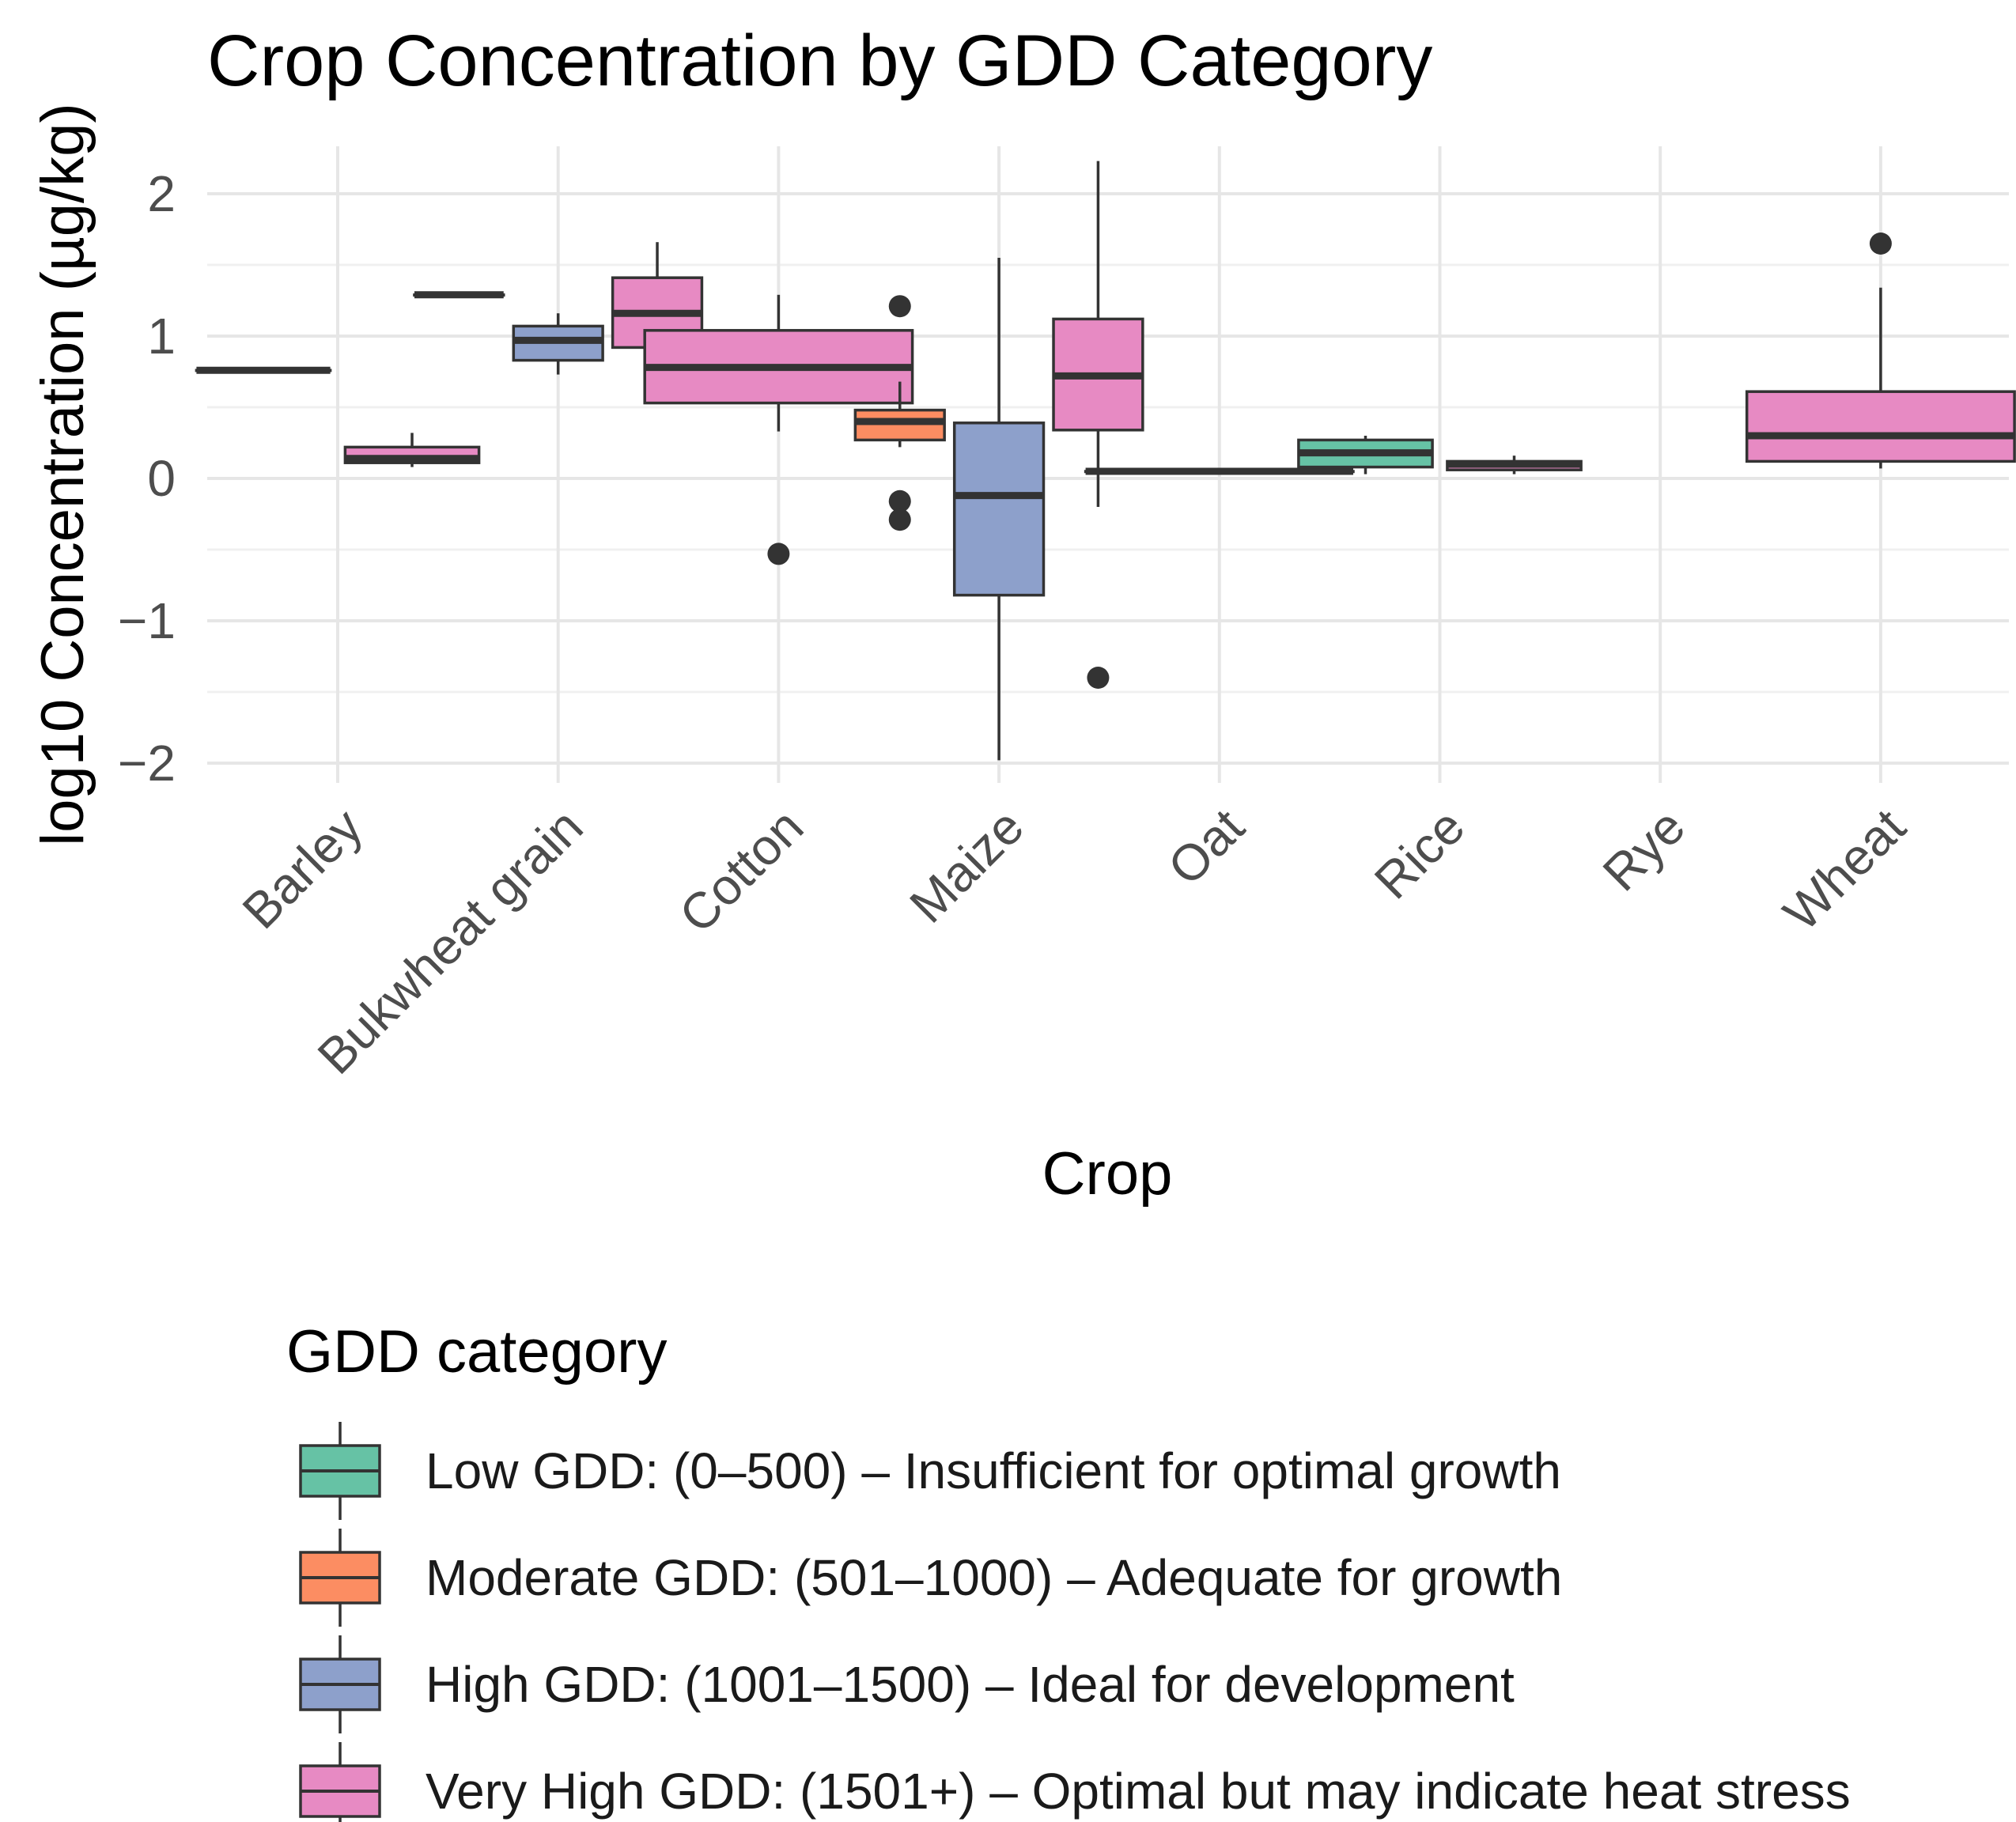 The image size is (2016, 1822). I want to click on y-axis-ticks: −2 −1 0 1 2, so click(147, 478).